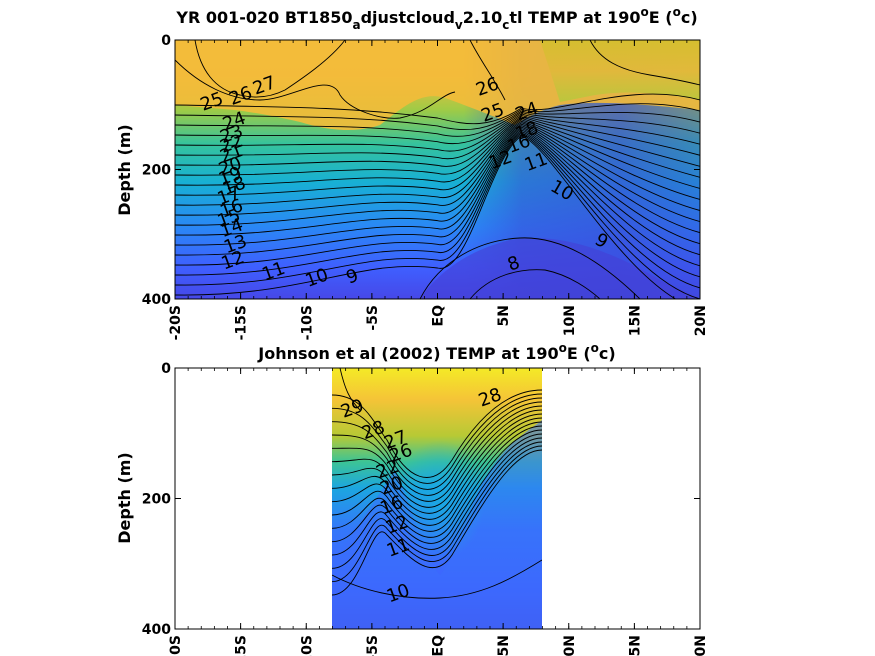  Describe the element at coordinates (176, 645) in the screenshot. I see `bottom-x-tick-label: -20S` at that location.